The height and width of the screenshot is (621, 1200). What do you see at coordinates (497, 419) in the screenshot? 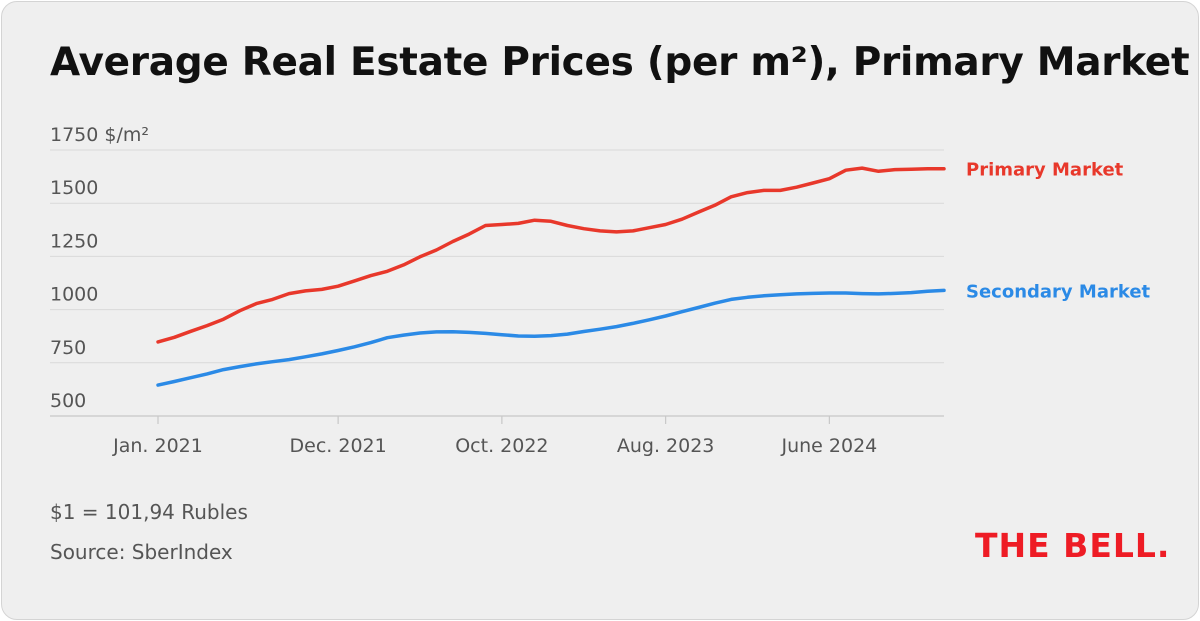
I see `axis-layer` at bounding box center [497, 419].